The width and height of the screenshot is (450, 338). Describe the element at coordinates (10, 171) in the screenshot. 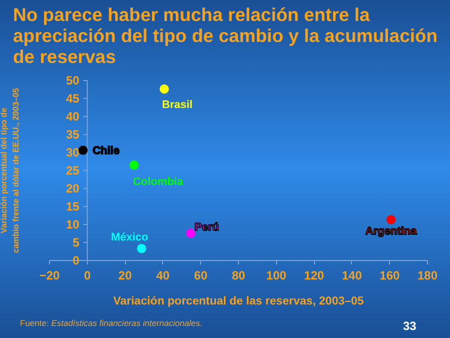

I see `y-axis-title: Variación porcentual del tipo de cambio frente al dólar de EE.UU., 2003–05` at that location.